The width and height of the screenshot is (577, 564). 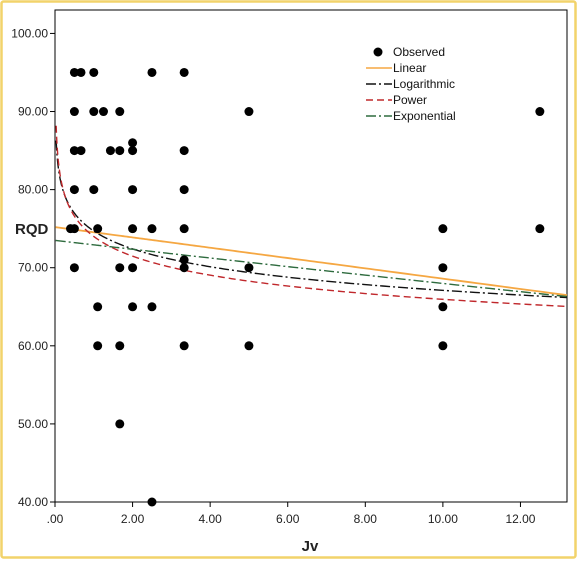 What do you see at coordinates (310, 546) in the screenshot?
I see `x-axis-title: Jv` at bounding box center [310, 546].